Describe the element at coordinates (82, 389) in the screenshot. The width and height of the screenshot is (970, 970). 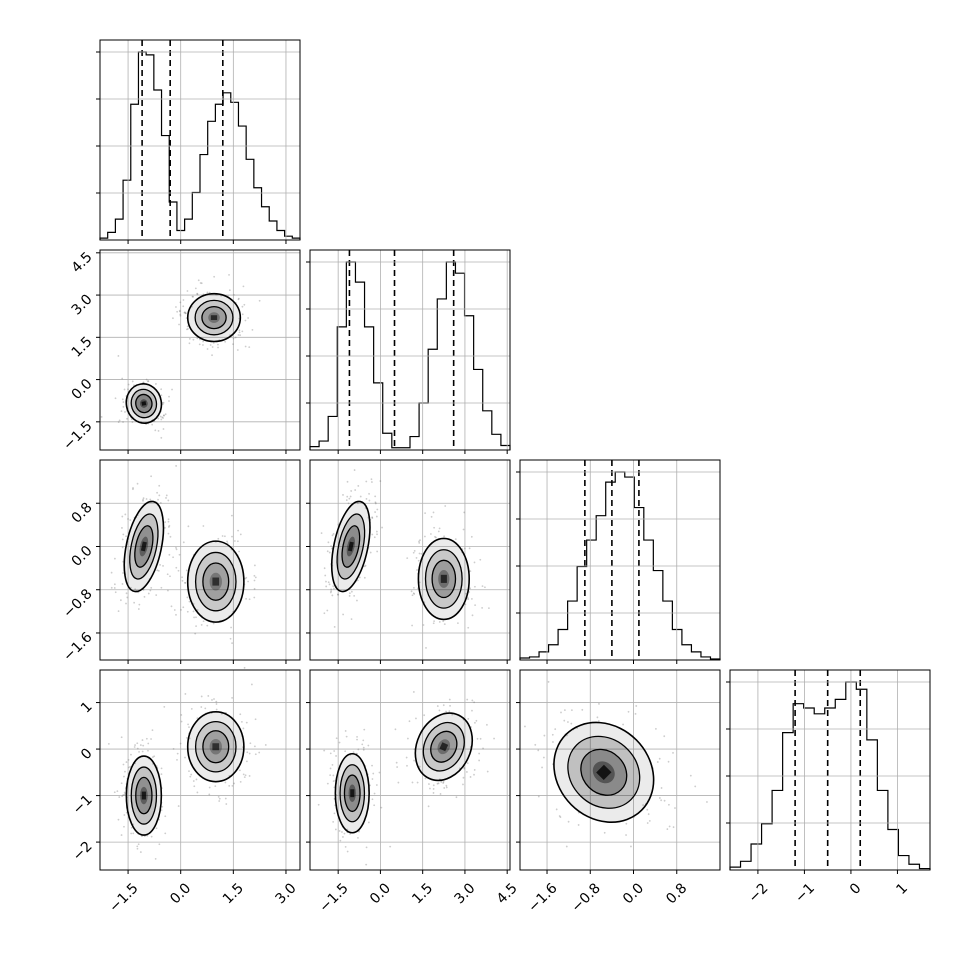
I see `y-tick-label: 0.0` at that location.